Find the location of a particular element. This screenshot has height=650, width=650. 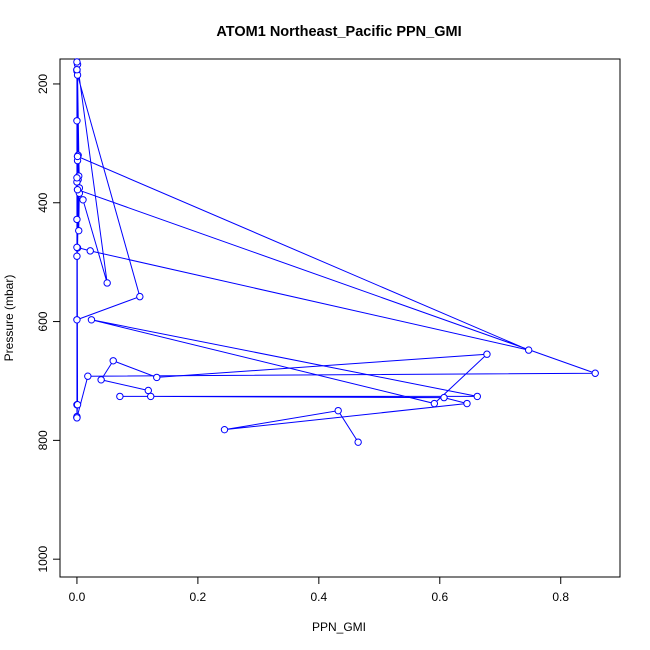

x-tick-label: 0.6 is located at coordinates (439, 597).